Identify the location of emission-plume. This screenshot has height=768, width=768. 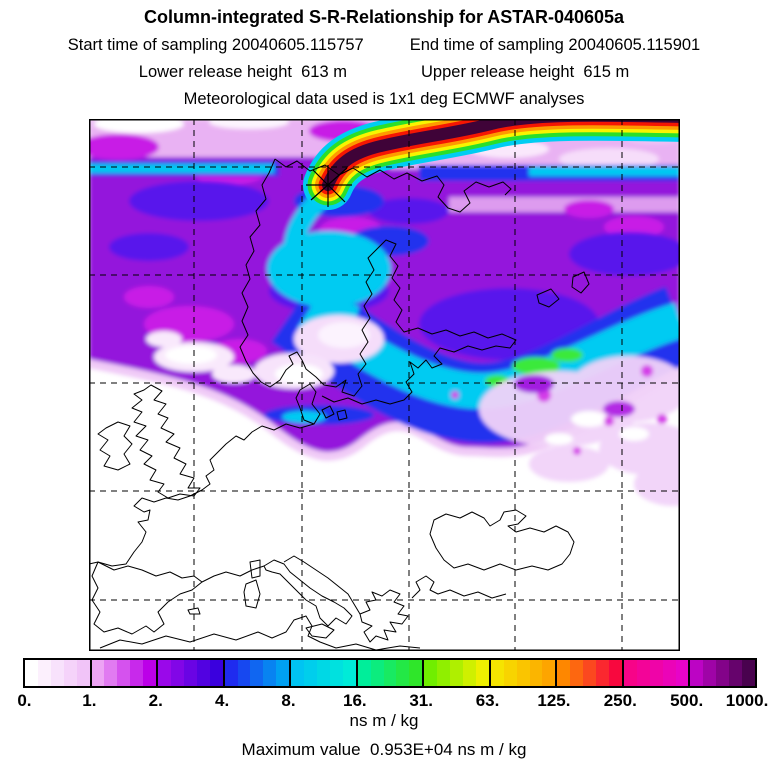
(491, 164).